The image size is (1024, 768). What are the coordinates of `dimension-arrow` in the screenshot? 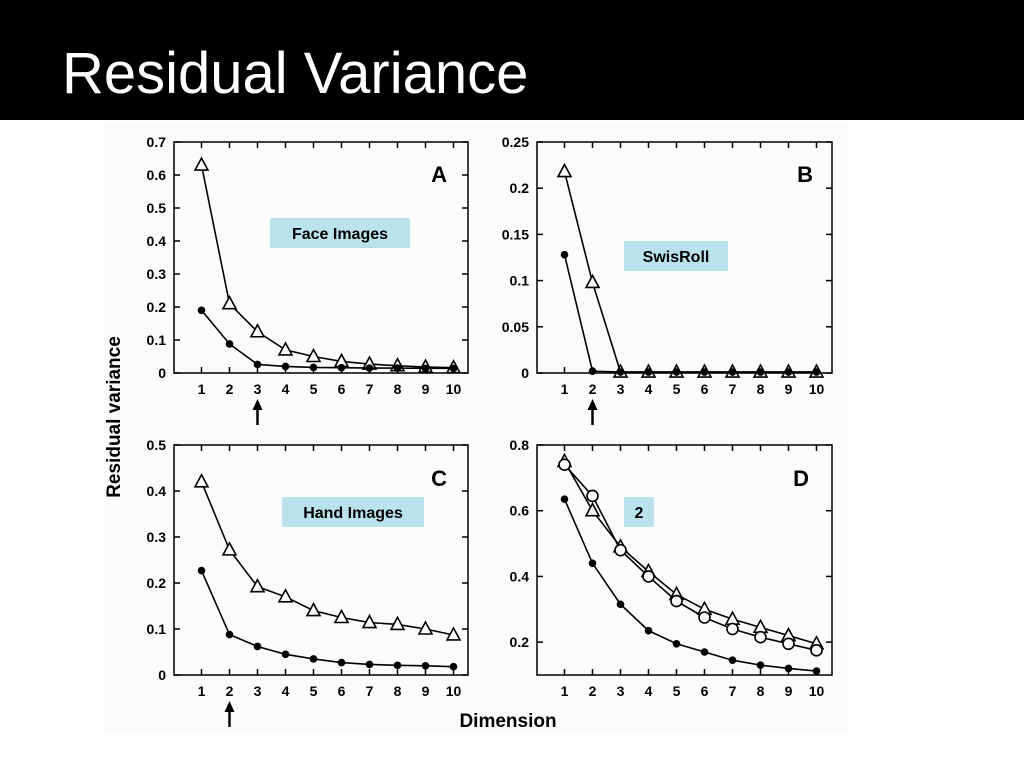 It's located at (592, 412).